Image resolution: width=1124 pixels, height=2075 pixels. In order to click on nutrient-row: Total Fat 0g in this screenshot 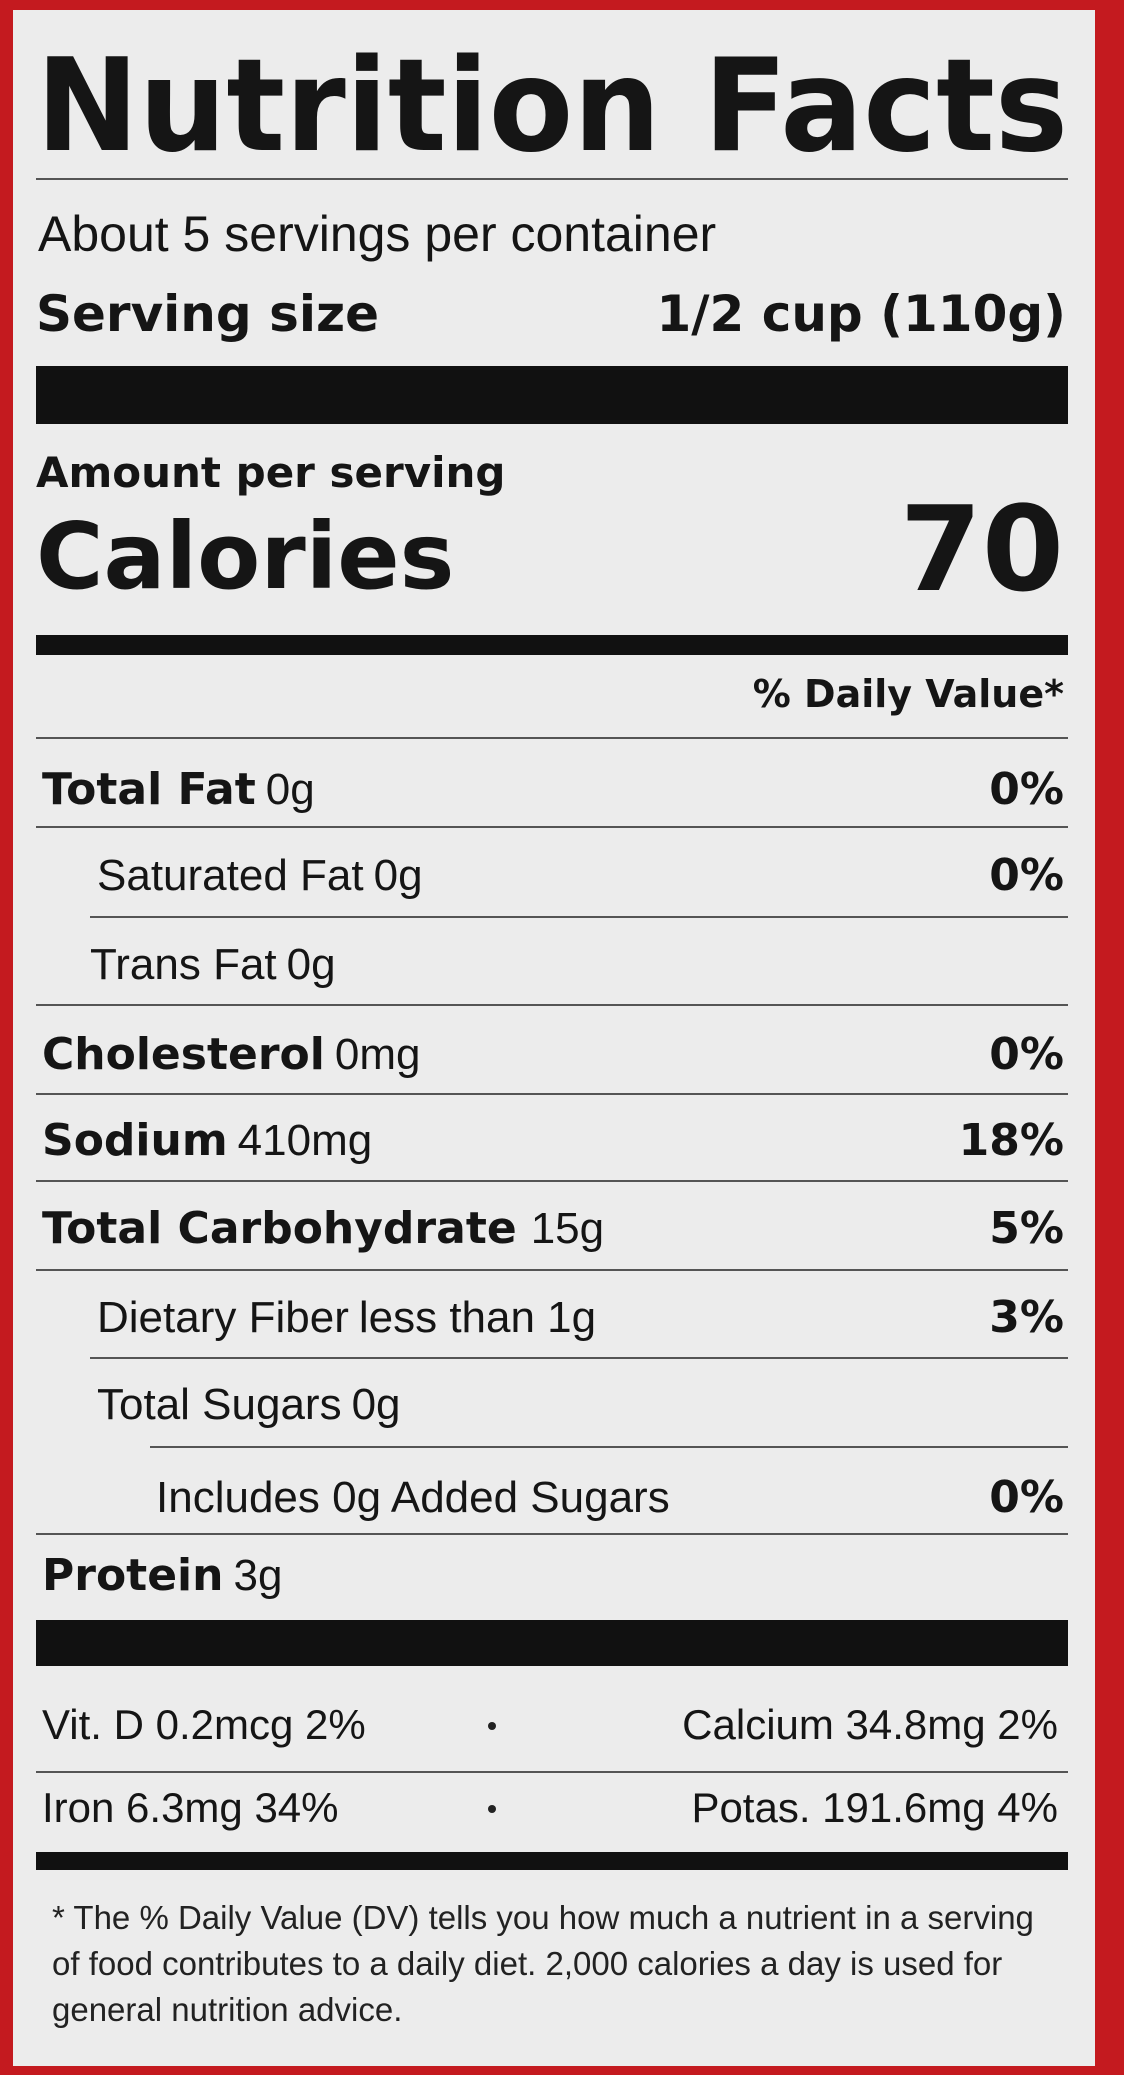, I will do `click(178, 789)`.